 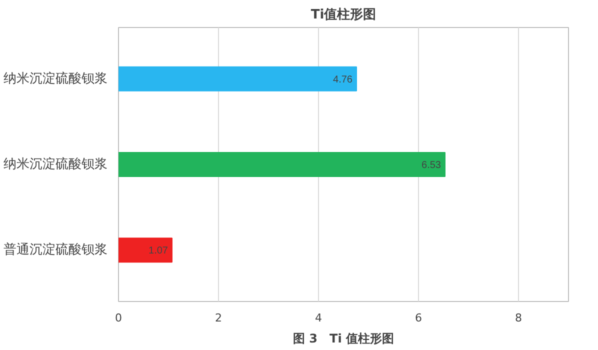 I want to click on chart-title: Ti值柱形图, so click(x=343, y=15).